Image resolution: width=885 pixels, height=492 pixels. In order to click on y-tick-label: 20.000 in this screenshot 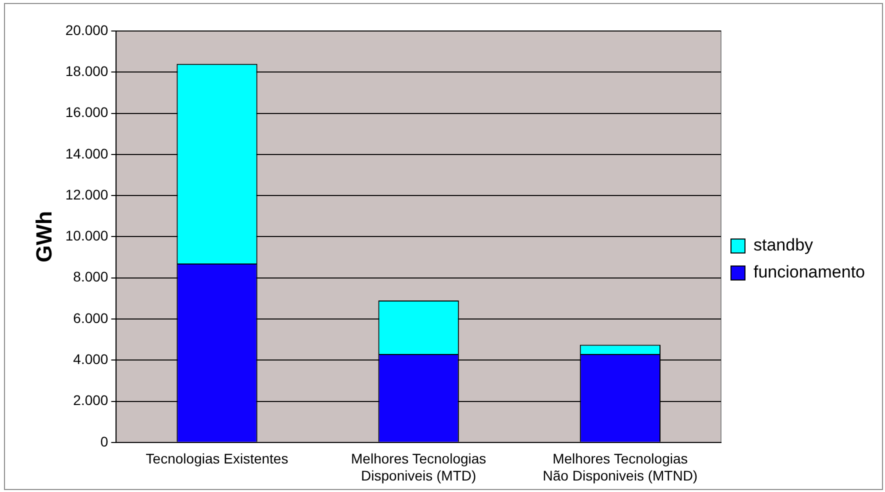, I will do `click(86, 30)`.